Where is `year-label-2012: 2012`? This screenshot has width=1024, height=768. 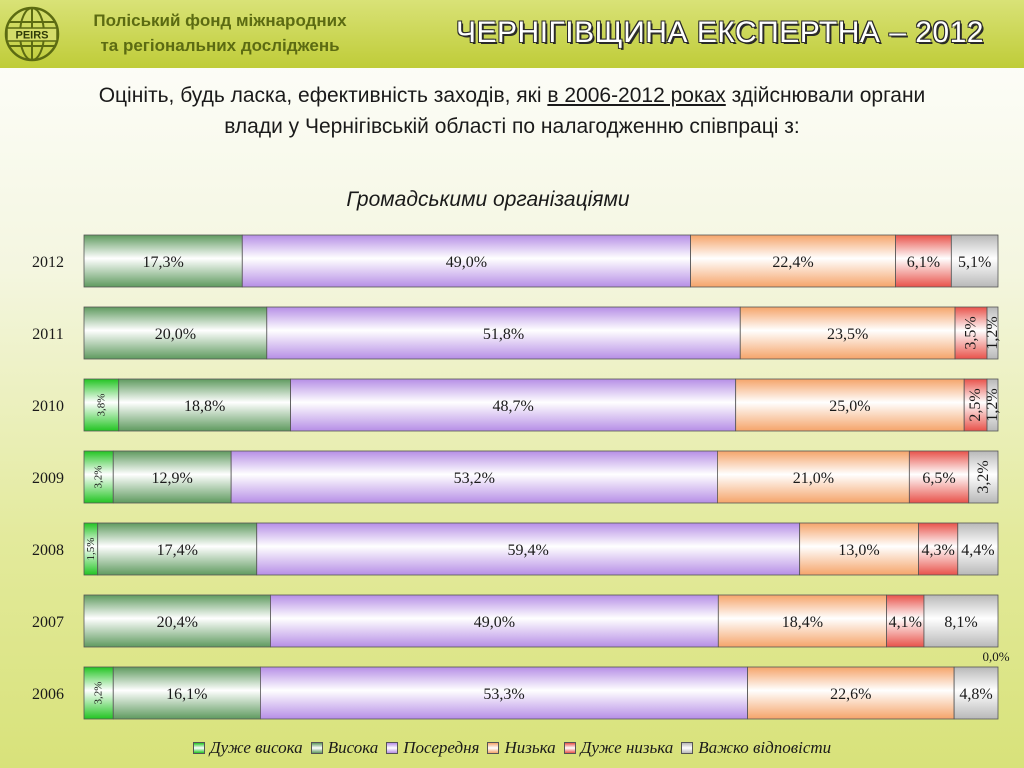
year-label-2012: 2012 is located at coordinates (48, 262).